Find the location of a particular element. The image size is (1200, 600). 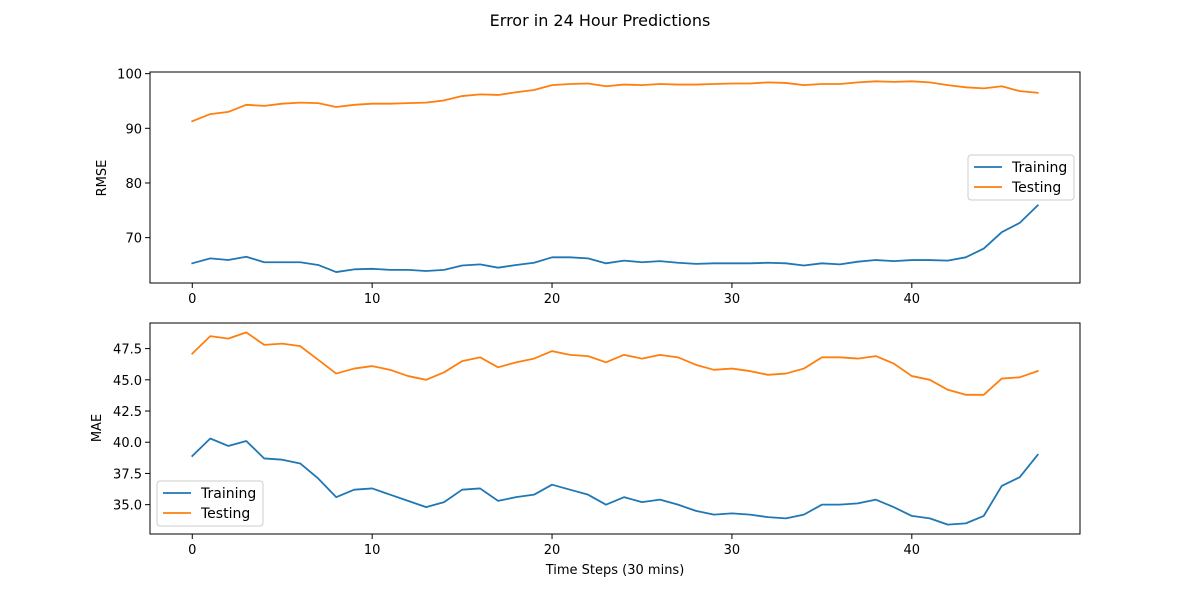

mae-xtick-label: 0 is located at coordinates (192, 550).